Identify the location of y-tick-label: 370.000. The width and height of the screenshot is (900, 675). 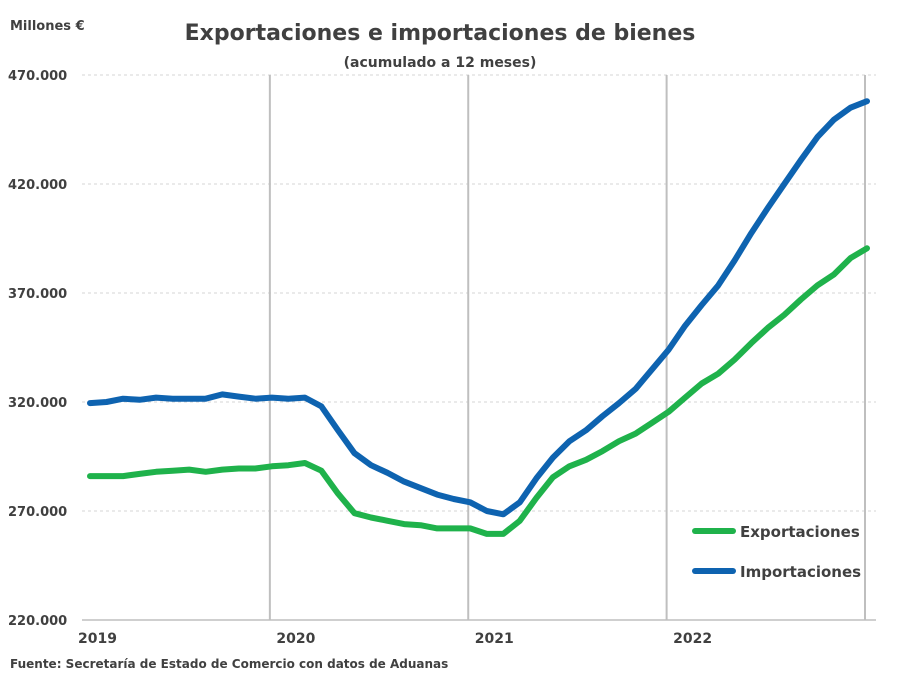
(37, 294).